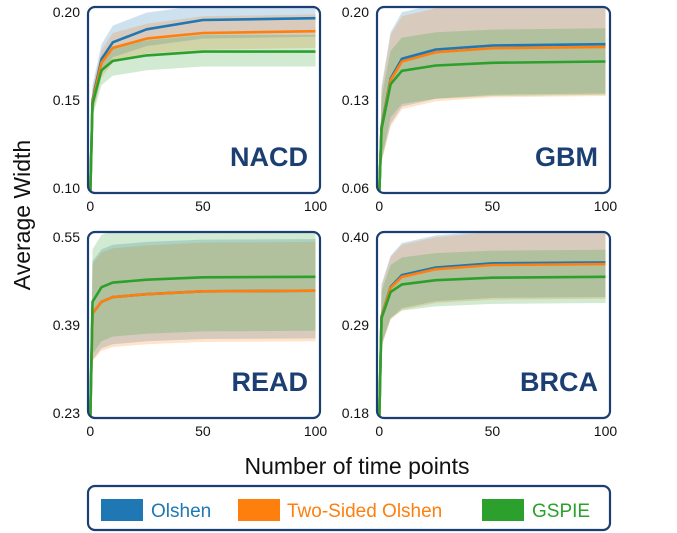 Image resolution: width=677 pixels, height=533 pixels. I want to click on plot-area-gbm, so click(492, 100).